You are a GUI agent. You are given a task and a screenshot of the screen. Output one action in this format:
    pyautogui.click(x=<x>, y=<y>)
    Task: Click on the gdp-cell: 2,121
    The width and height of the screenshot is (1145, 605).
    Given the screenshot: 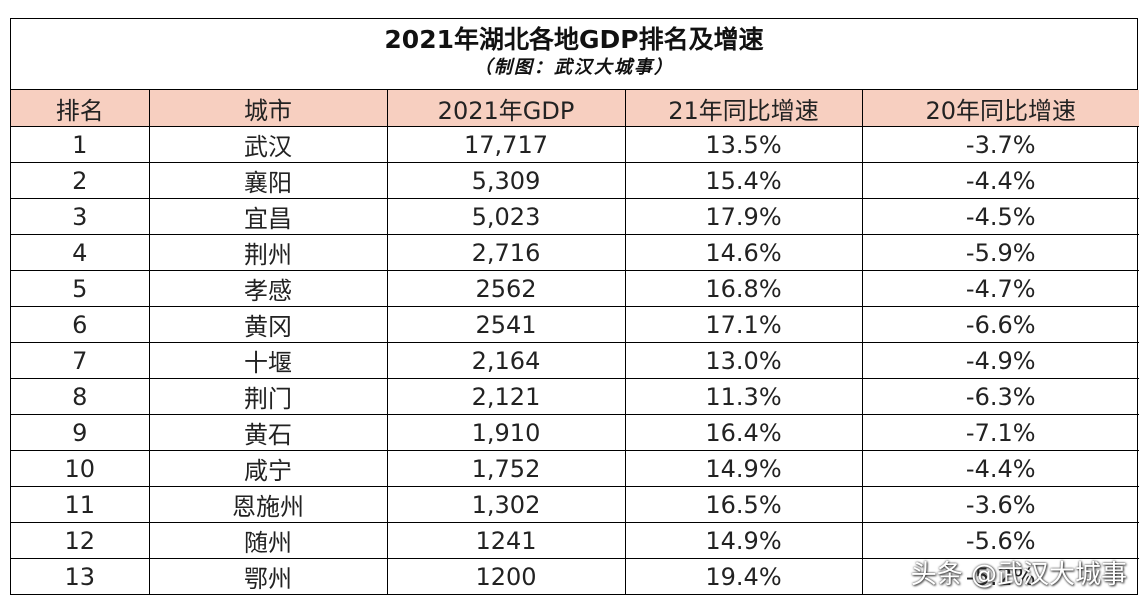 What is the action you would take?
    pyautogui.click(x=506, y=396)
    